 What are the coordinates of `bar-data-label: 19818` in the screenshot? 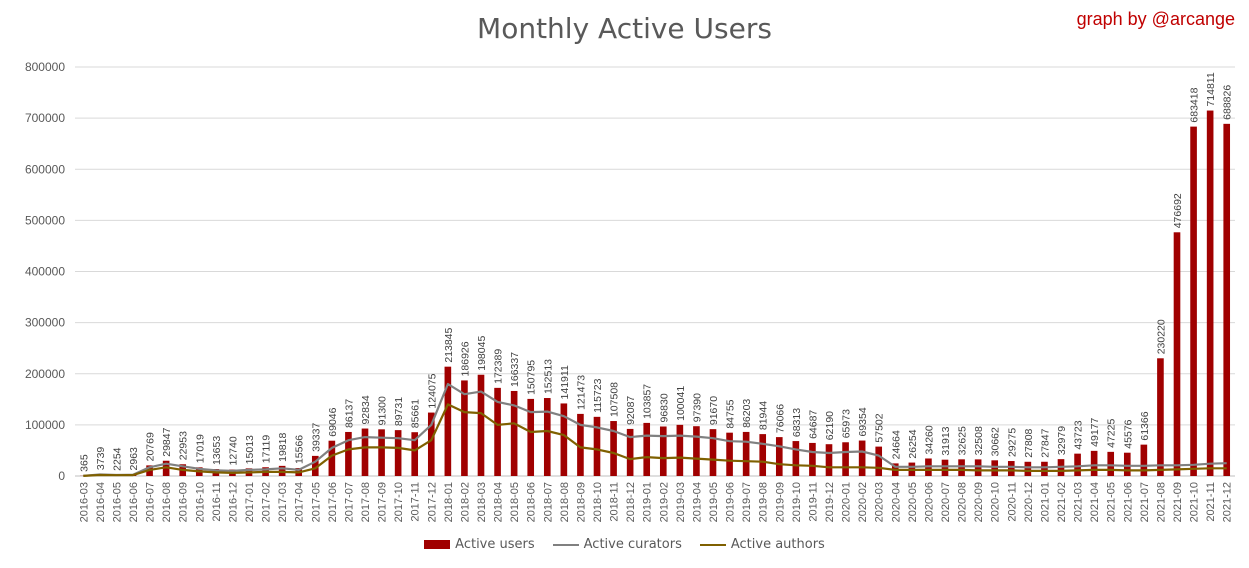 It's located at (283, 447).